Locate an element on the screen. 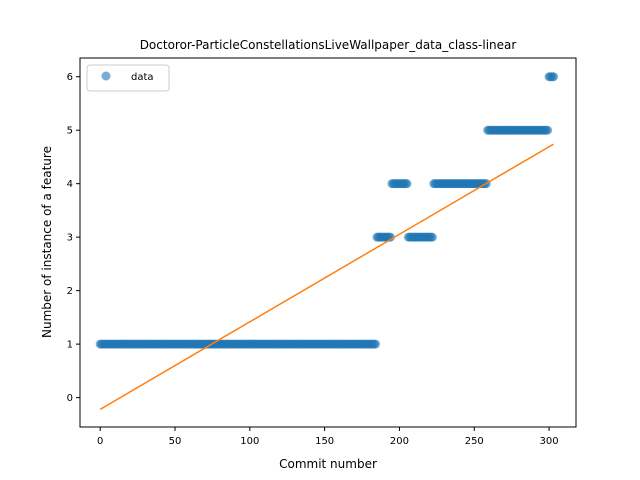 Image resolution: width=640 pixels, height=480 pixels. legend-box is located at coordinates (128, 78).